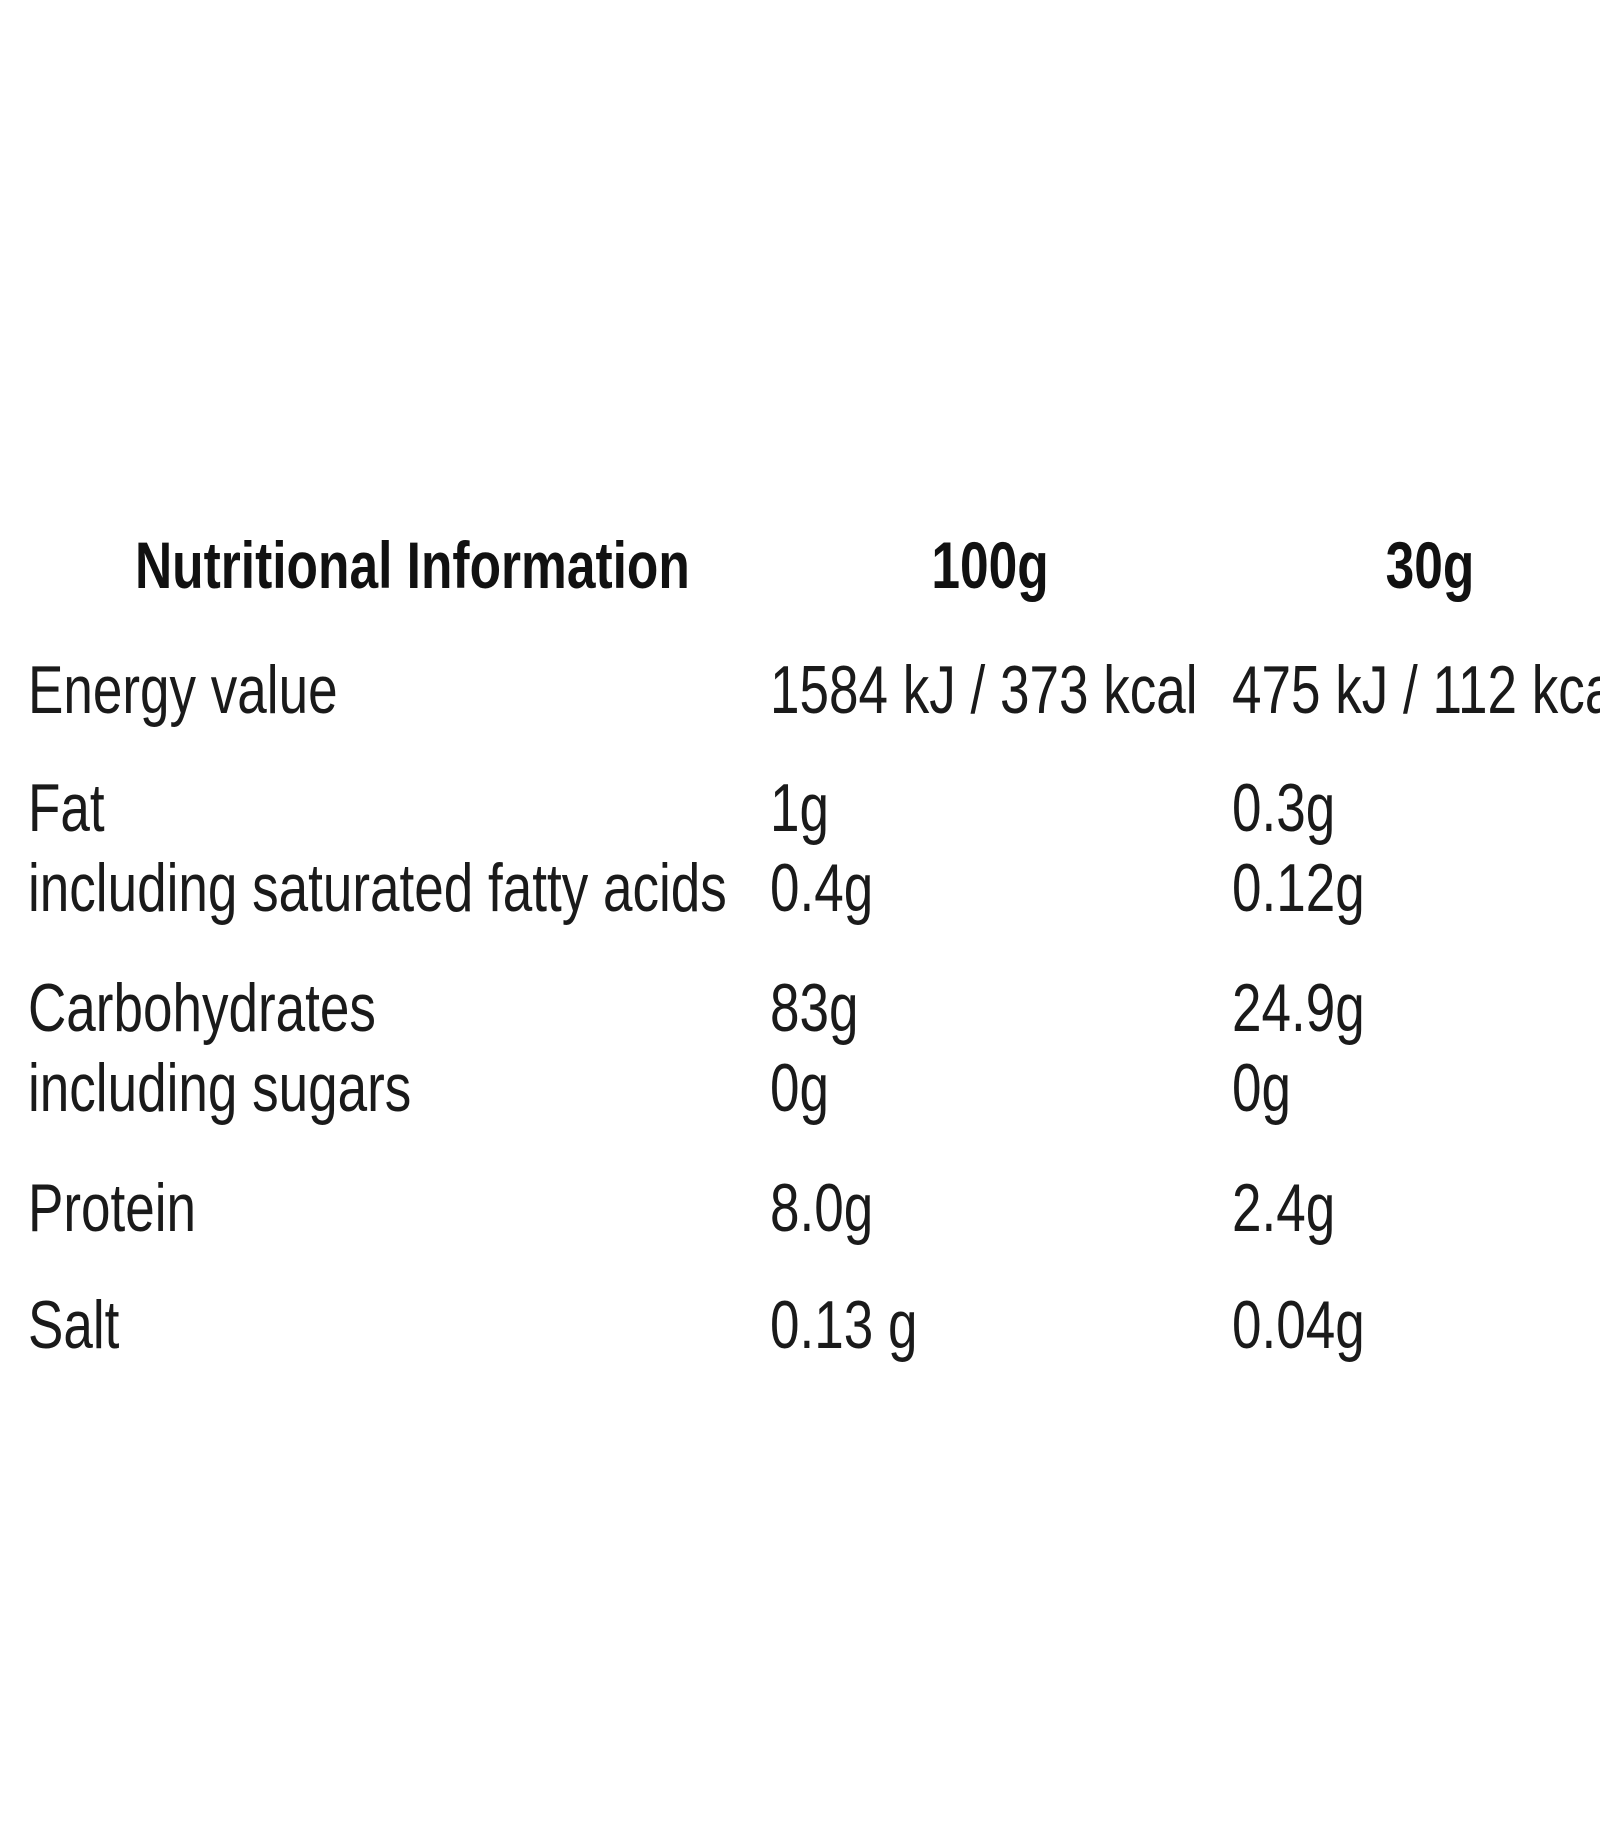  What do you see at coordinates (1298, 1325) in the screenshot?
I see `row-salt-30g: 0.04g` at bounding box center [1298, 1325].